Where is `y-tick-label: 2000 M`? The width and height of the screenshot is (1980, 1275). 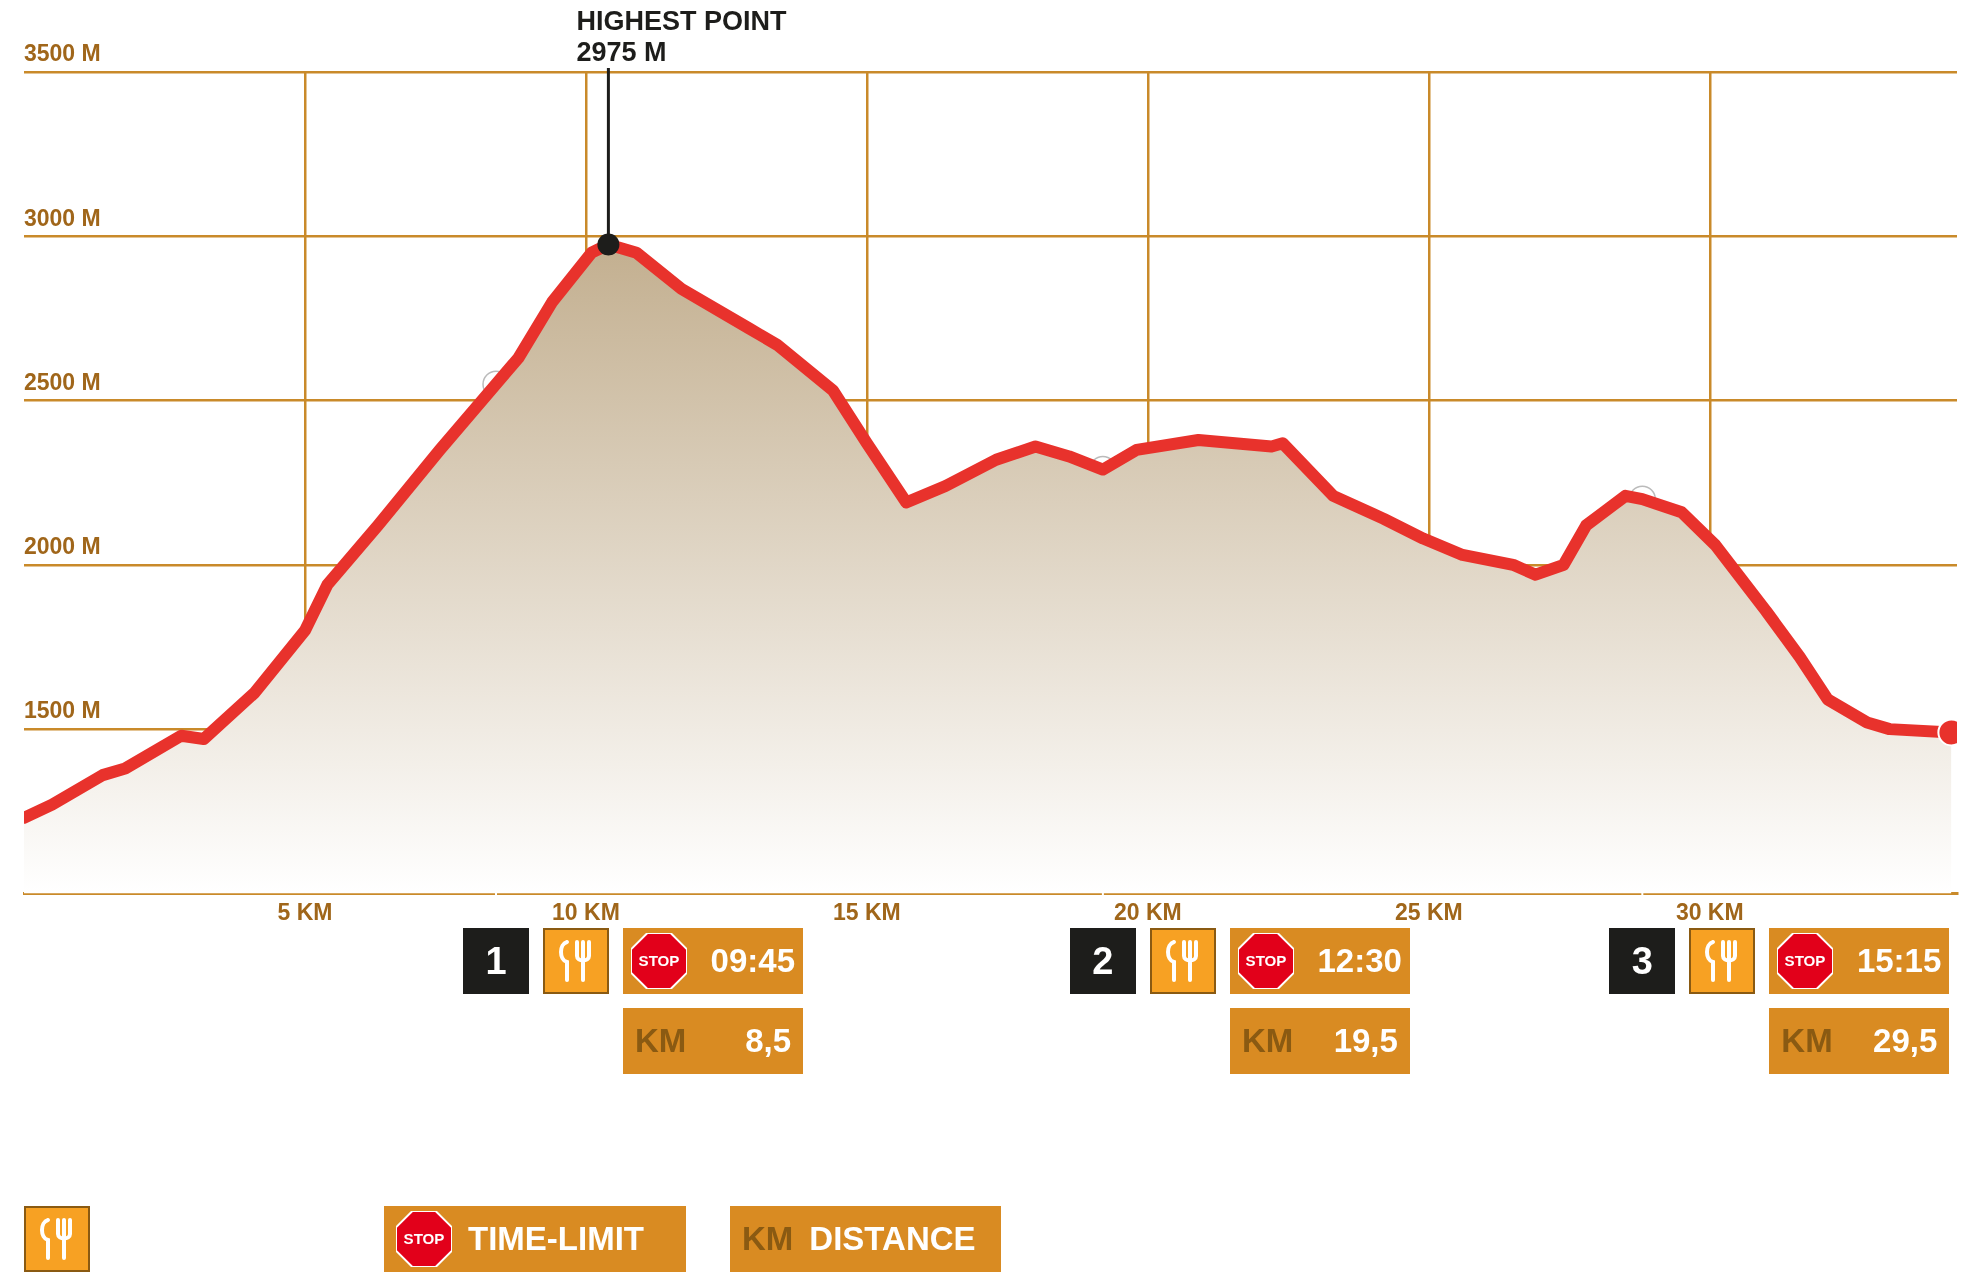
y-tick-label: 2000 M is located at coordinates (62, 546).